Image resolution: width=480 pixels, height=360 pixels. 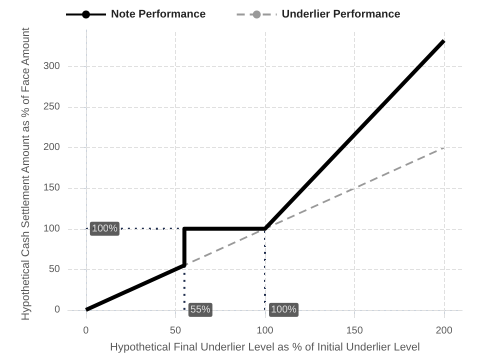 I want to click on annotation: 55%, so click(x=200, y=310).